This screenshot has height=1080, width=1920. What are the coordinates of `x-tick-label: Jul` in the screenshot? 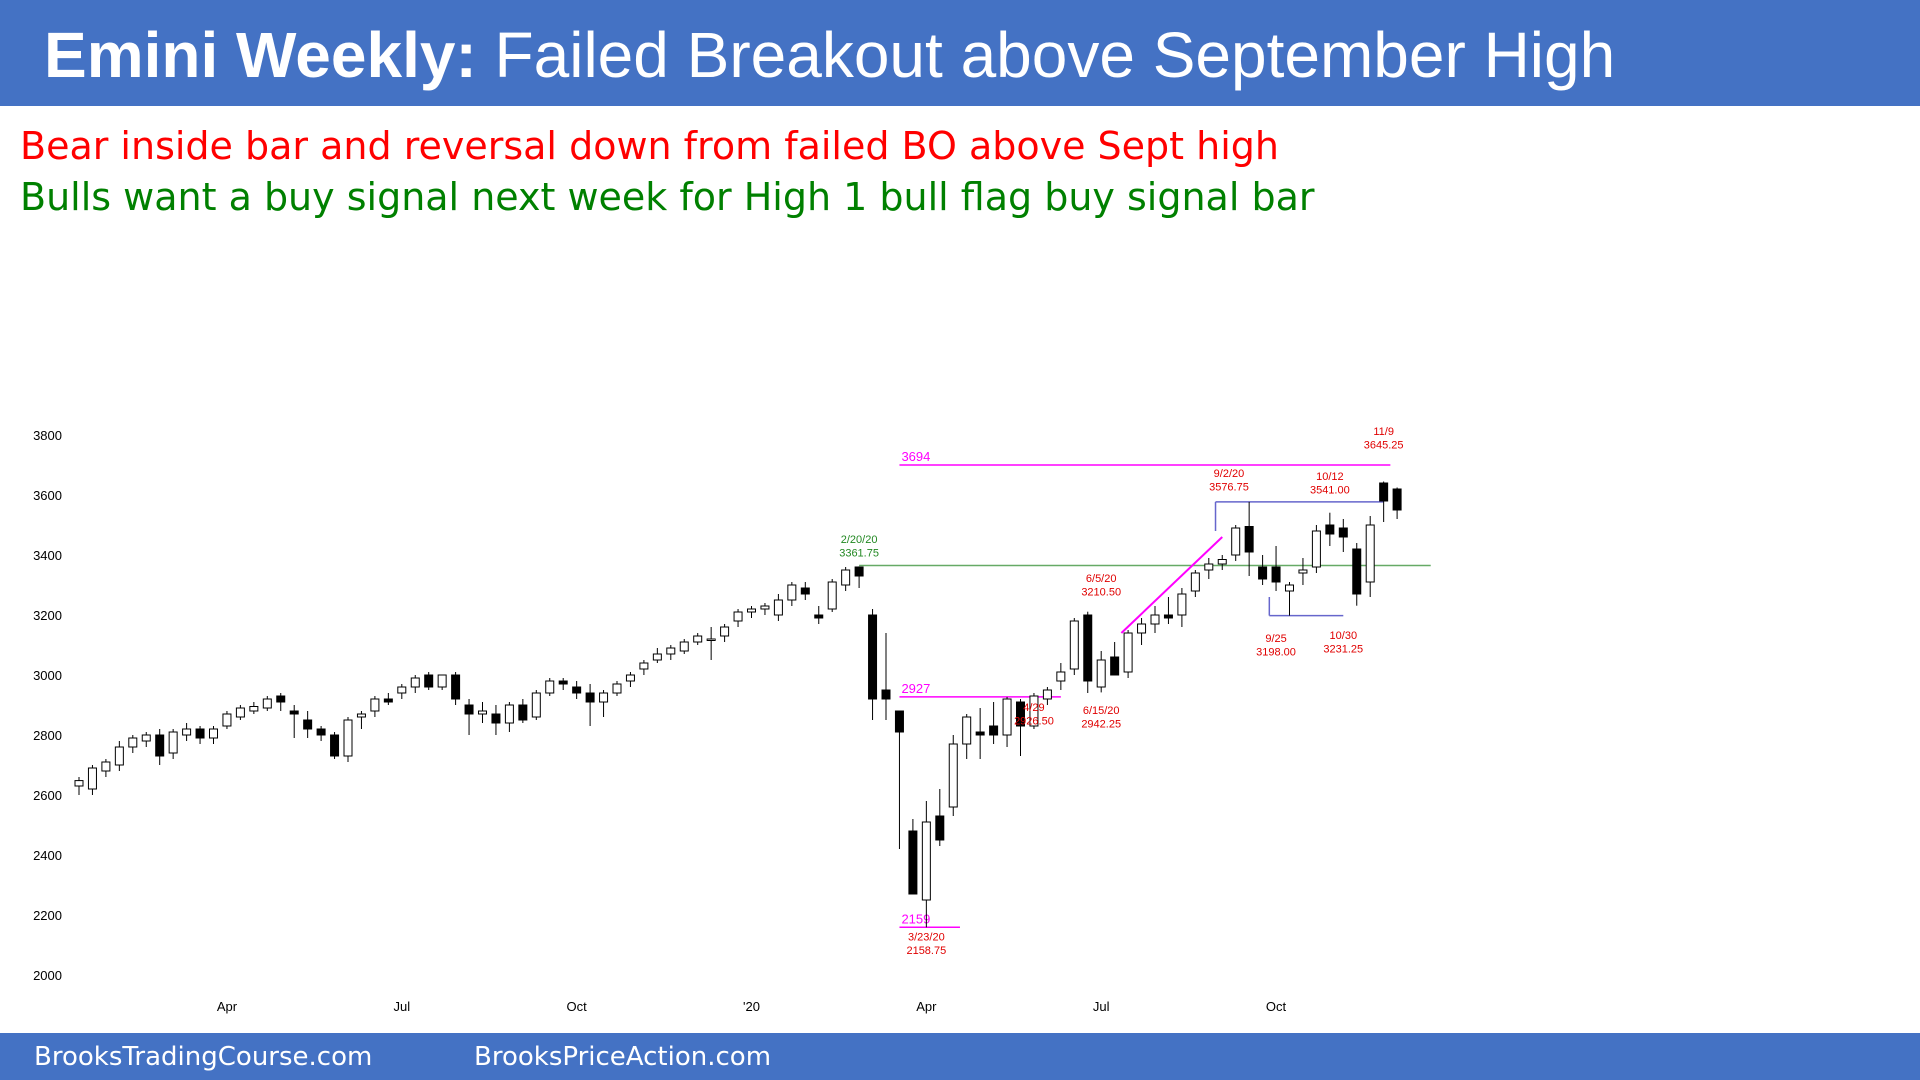 It's located at (1101, 1006).